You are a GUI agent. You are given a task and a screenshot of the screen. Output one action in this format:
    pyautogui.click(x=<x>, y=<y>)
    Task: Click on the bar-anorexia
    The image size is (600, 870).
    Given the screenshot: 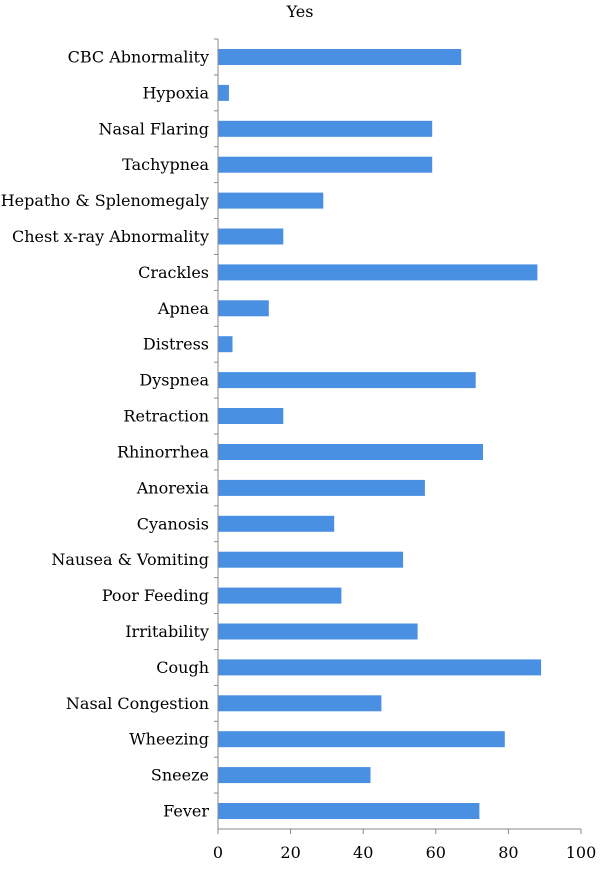 What is the action you would take?
    pyautogui.click(x=321, y=487)
    